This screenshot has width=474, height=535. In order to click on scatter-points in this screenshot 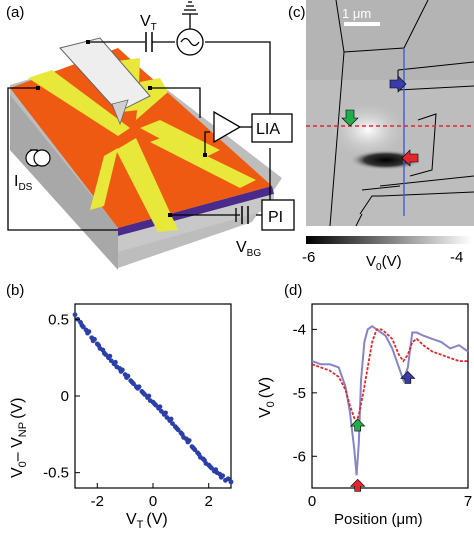, I will do `click(153, 398)`.